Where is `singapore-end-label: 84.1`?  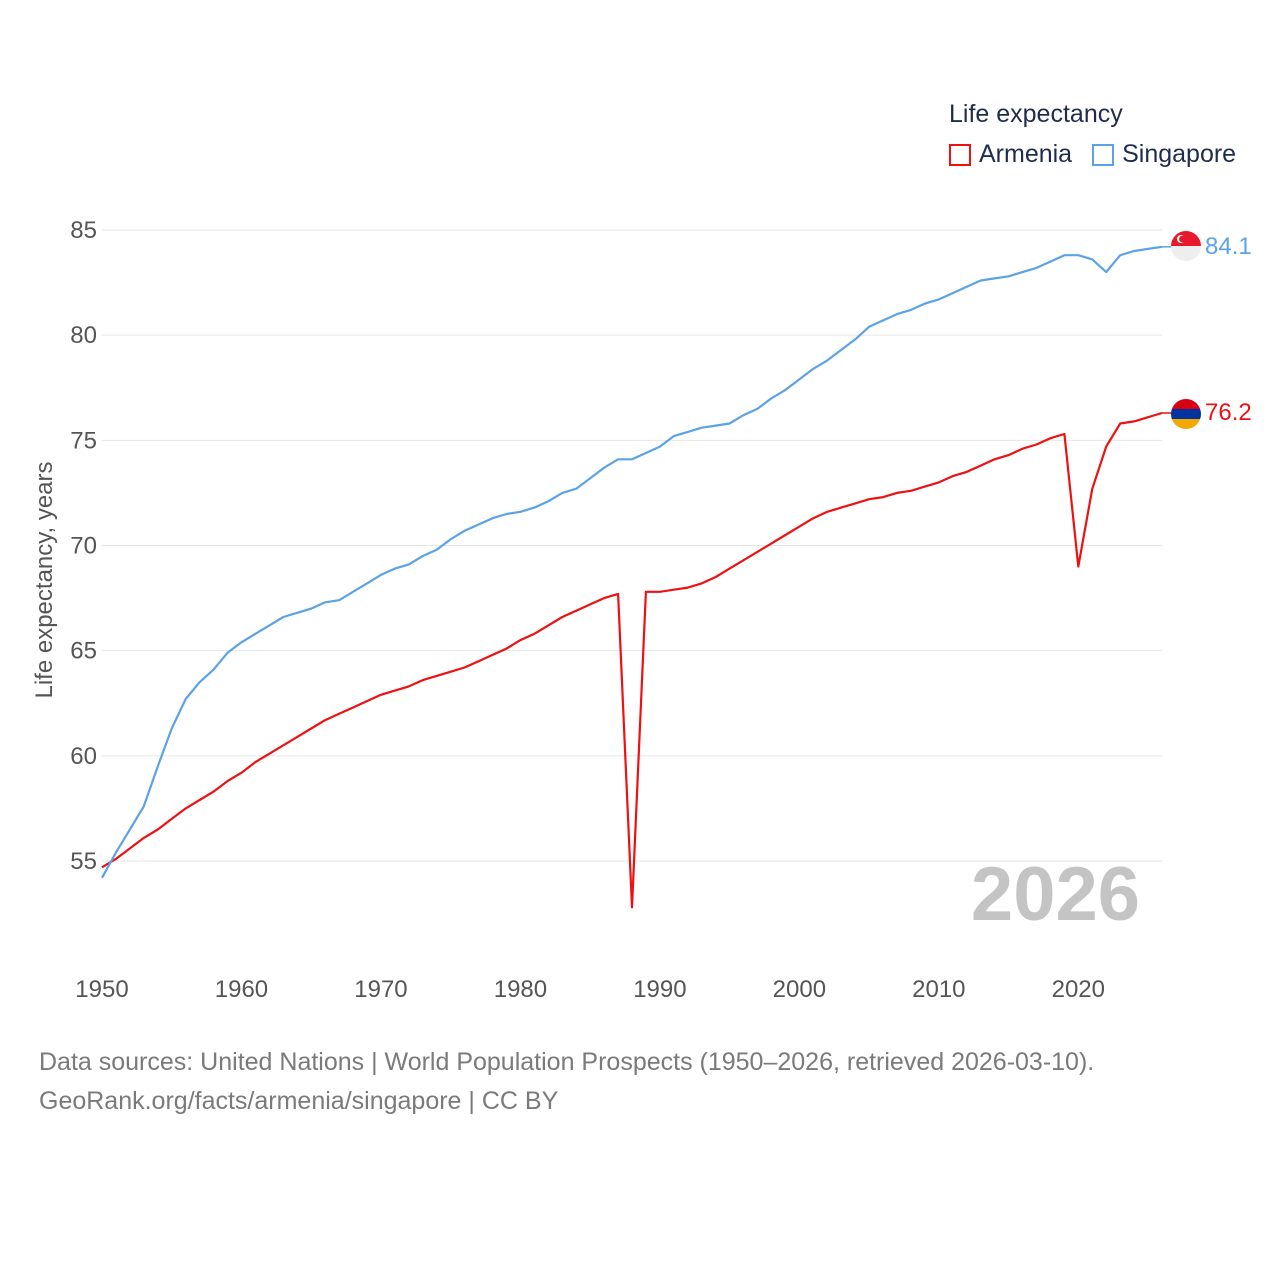 singapore-end-label: 84.1 is located at coordinates (1228, 246).